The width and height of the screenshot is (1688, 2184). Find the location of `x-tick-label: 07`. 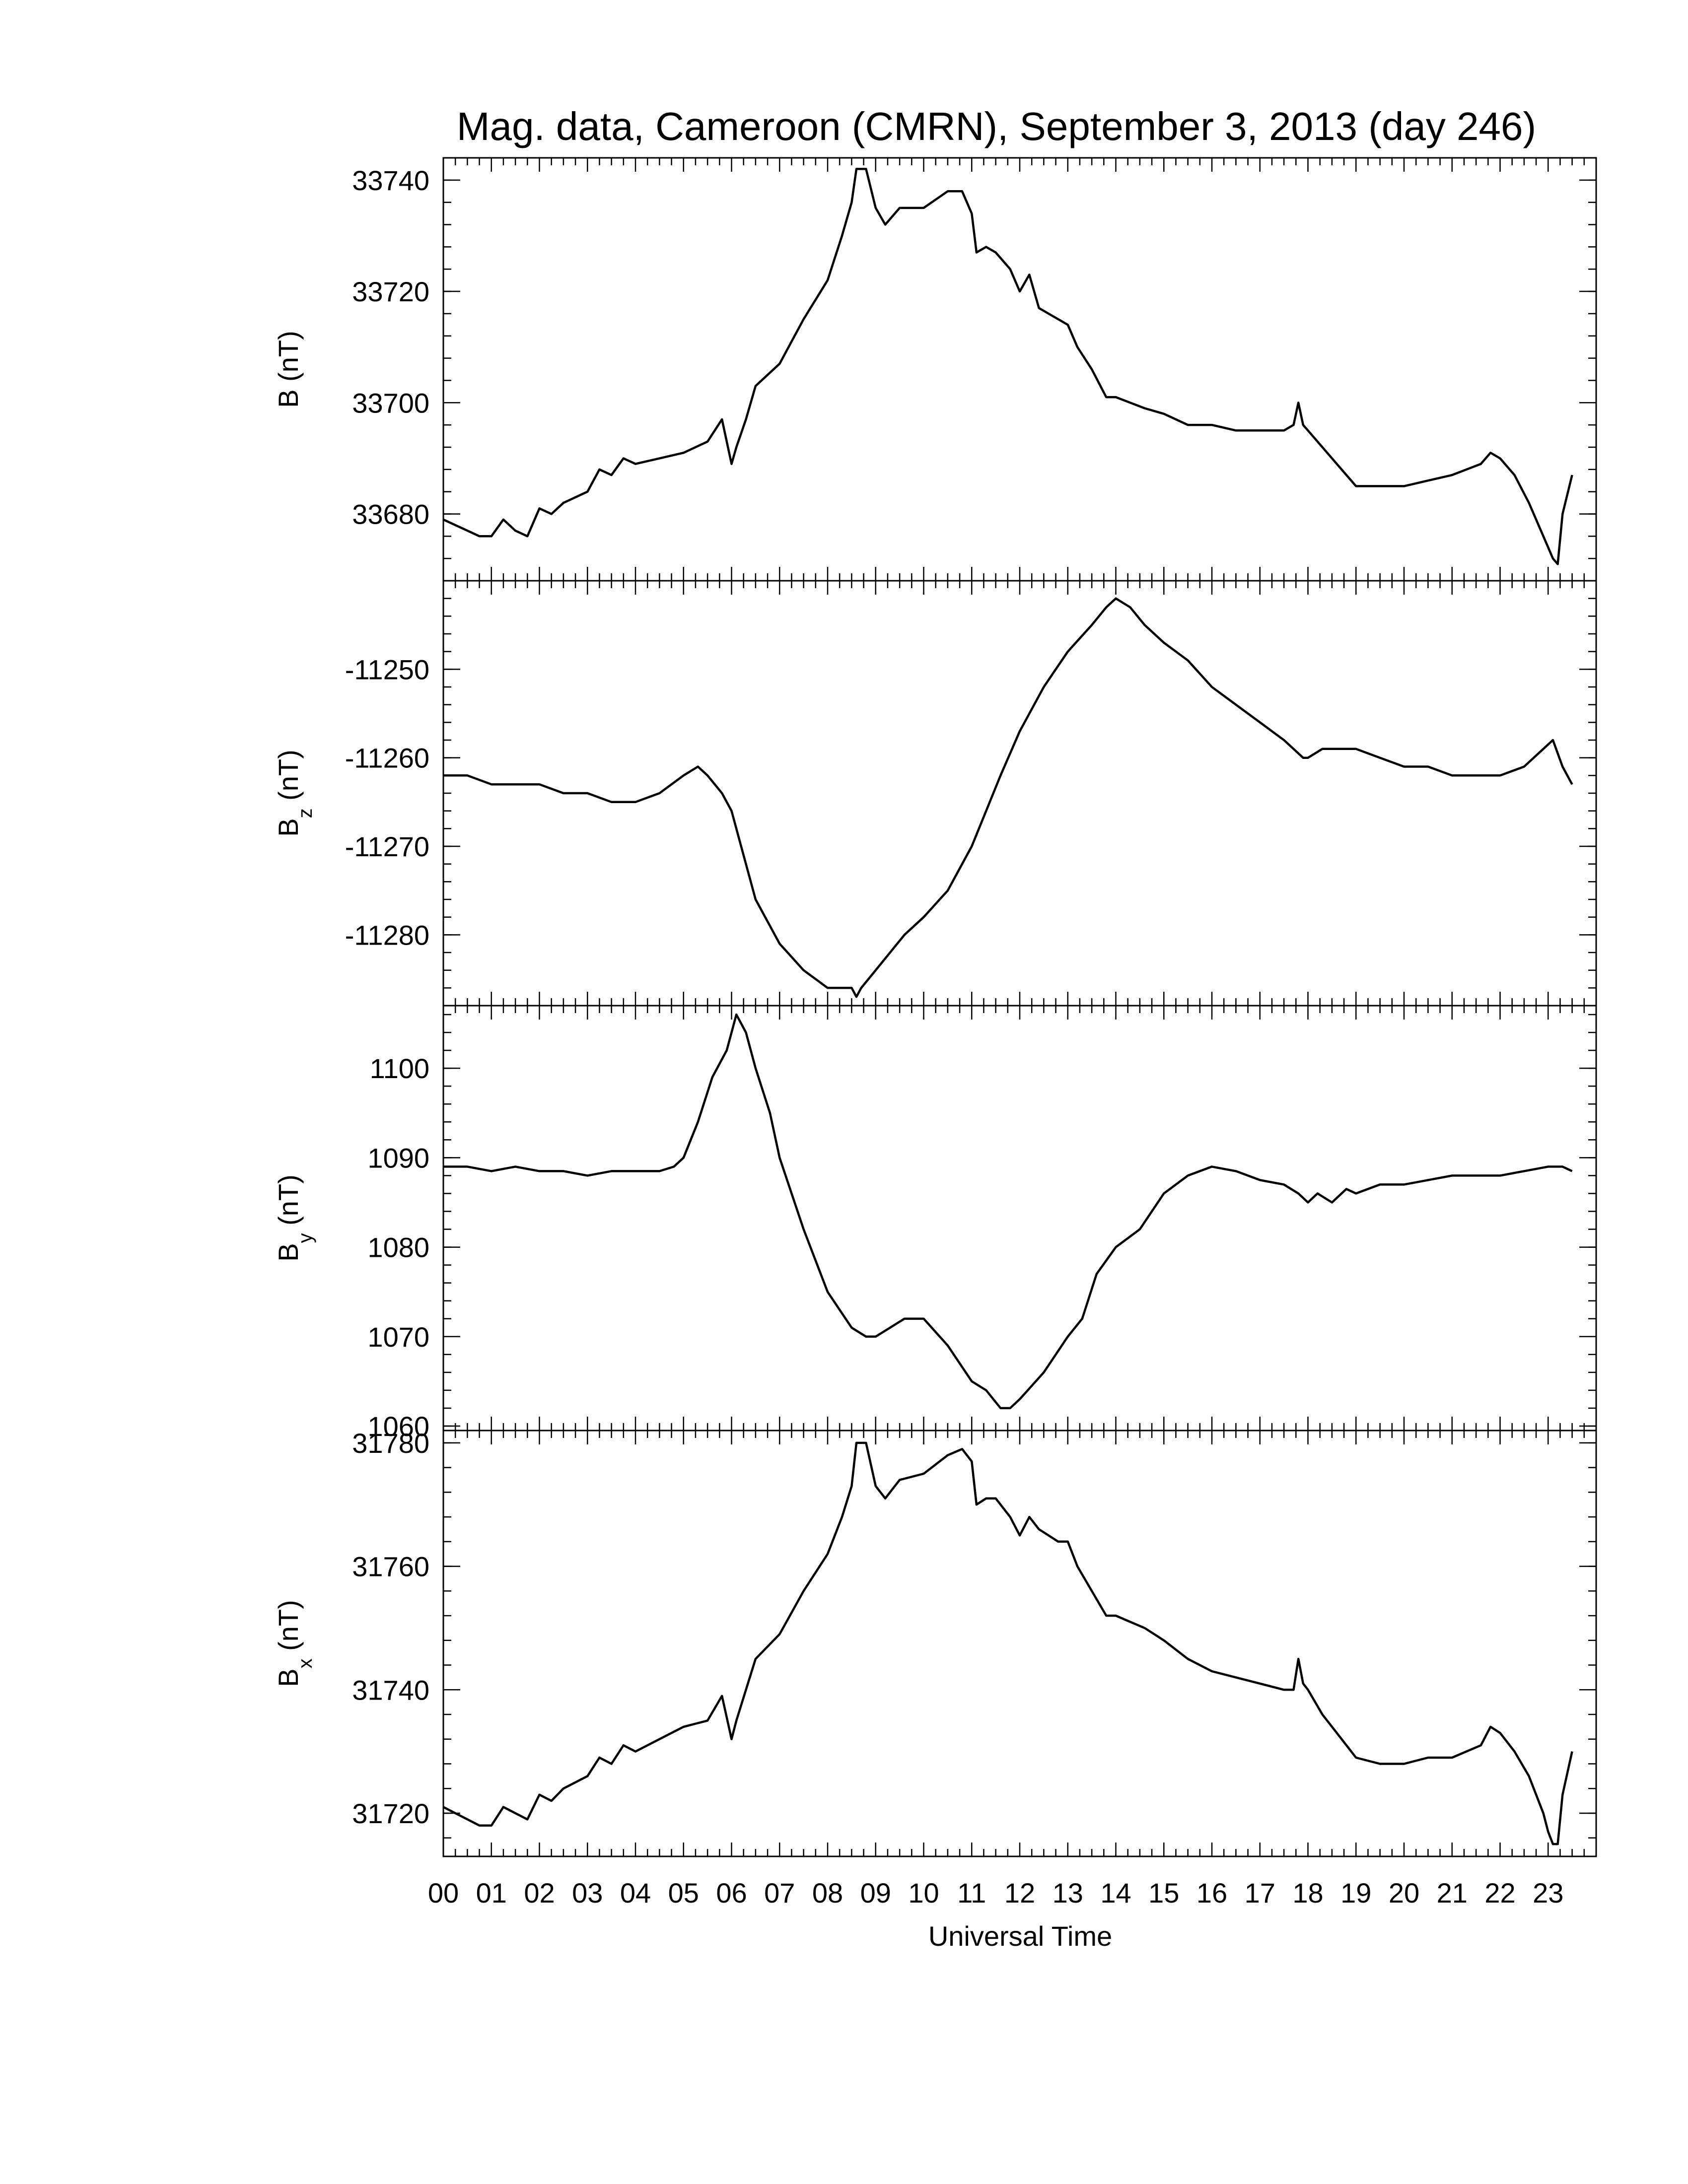

x-tick-label: 07 is located at coordinates (779, 1893).